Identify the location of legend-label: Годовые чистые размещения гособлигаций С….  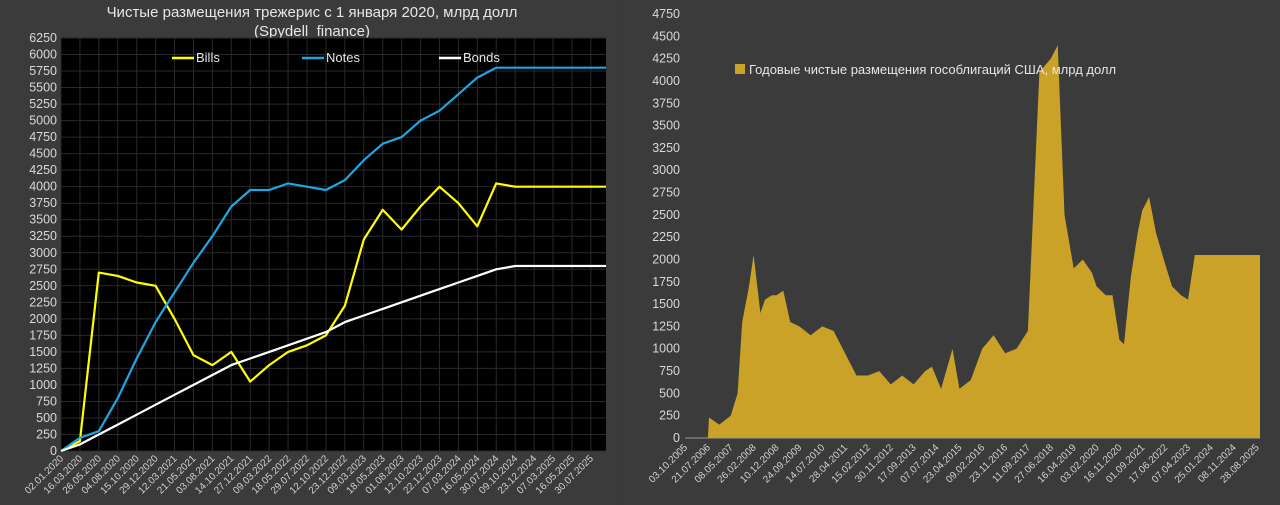
(932, 69).